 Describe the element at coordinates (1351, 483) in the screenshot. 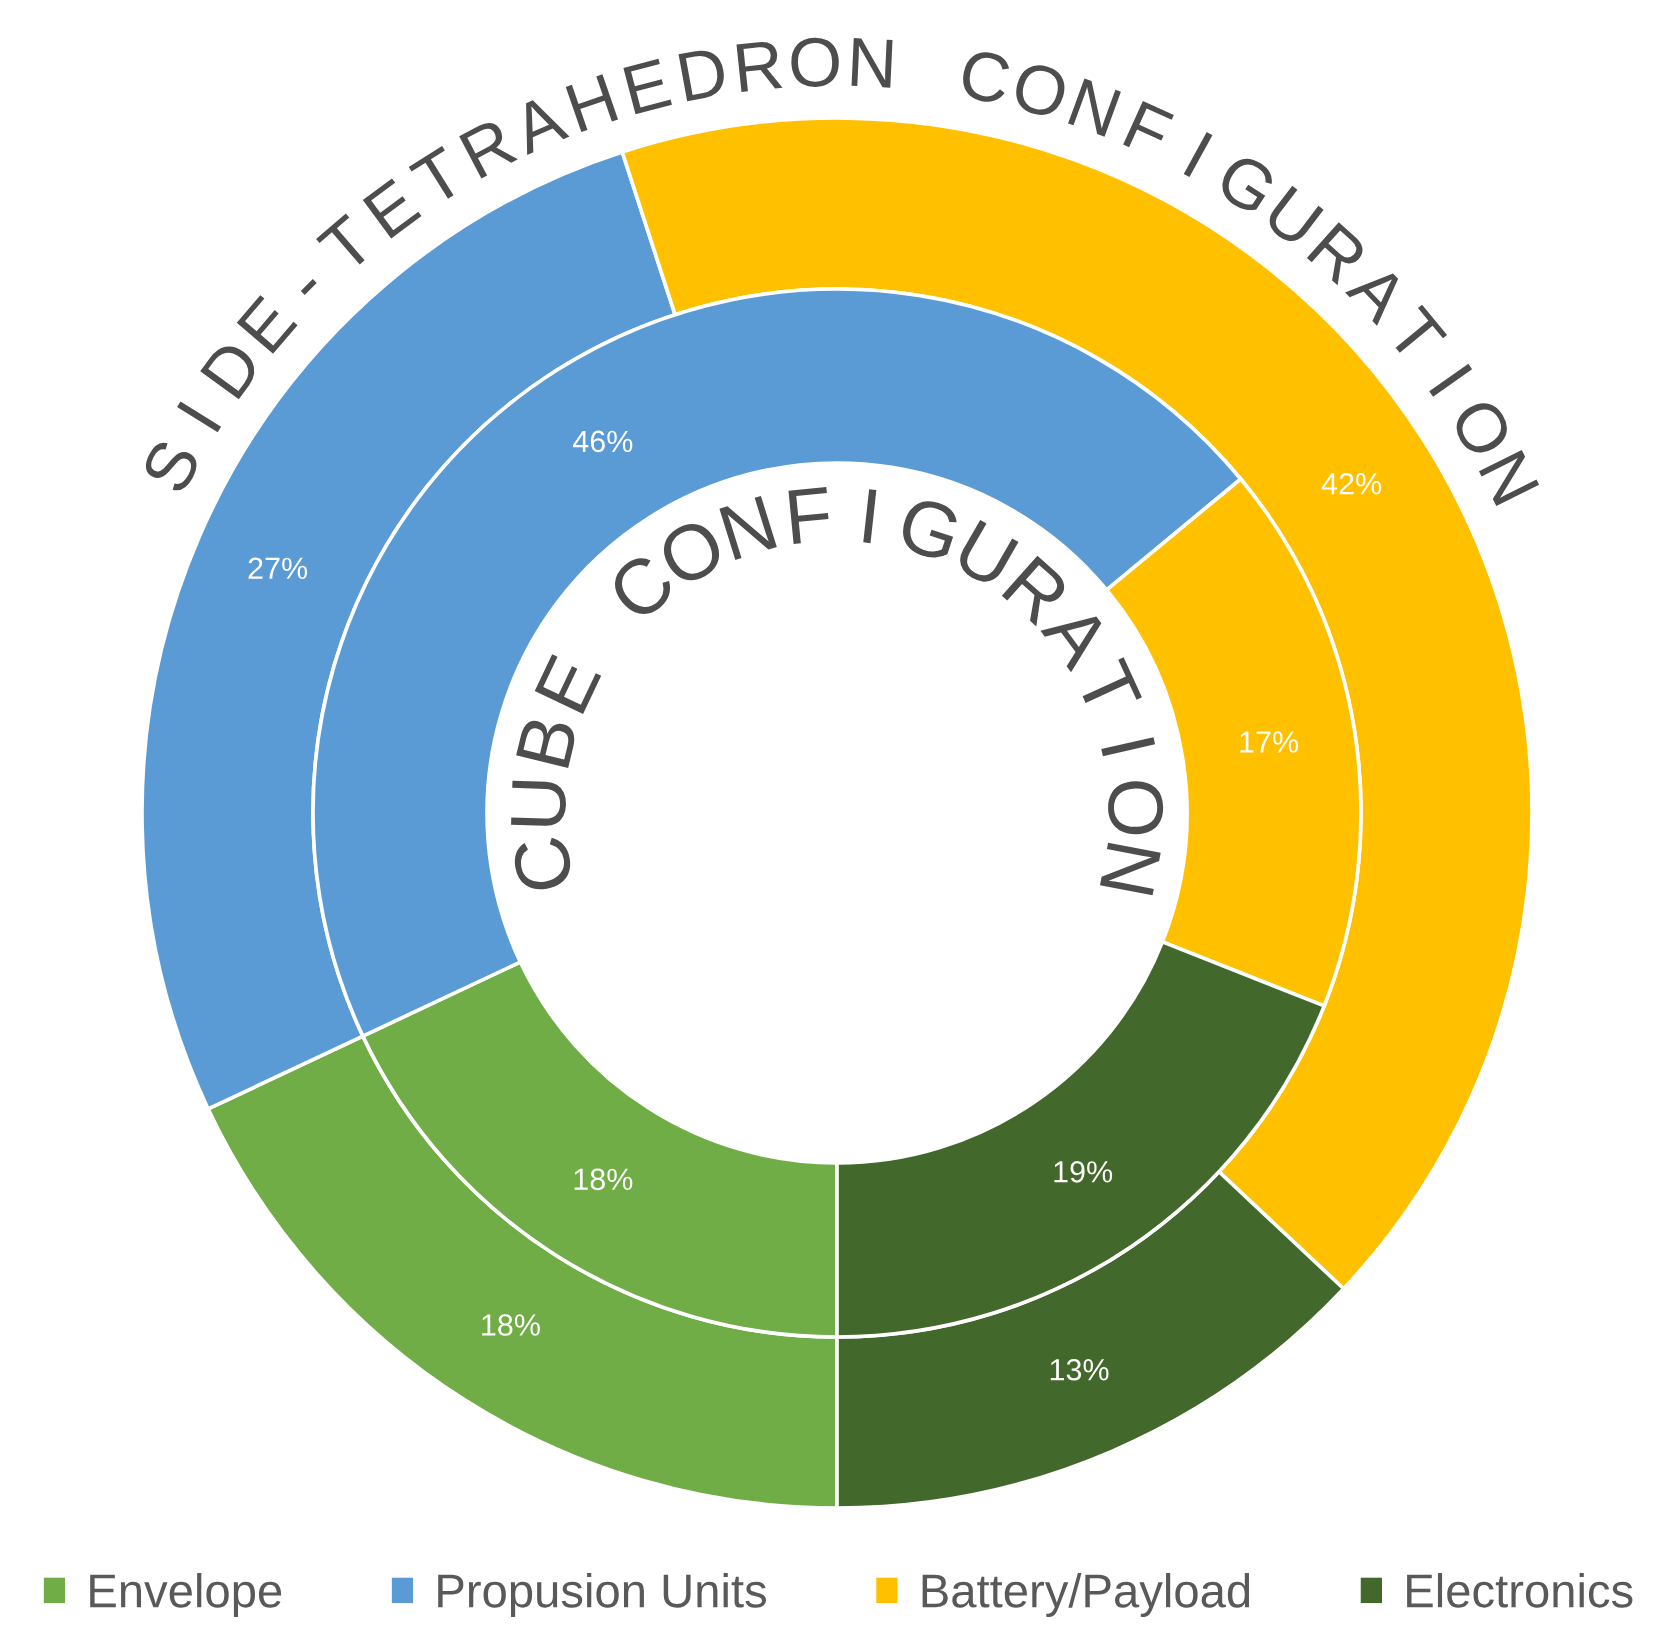

I see `data-label: 42%` at that location.